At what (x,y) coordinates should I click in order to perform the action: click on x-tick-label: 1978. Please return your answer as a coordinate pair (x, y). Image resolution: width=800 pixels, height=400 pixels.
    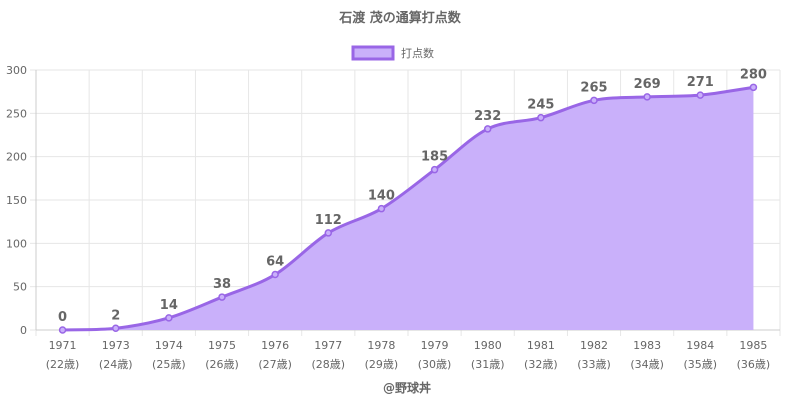
    Looking at the image, I should click on (381, 345).